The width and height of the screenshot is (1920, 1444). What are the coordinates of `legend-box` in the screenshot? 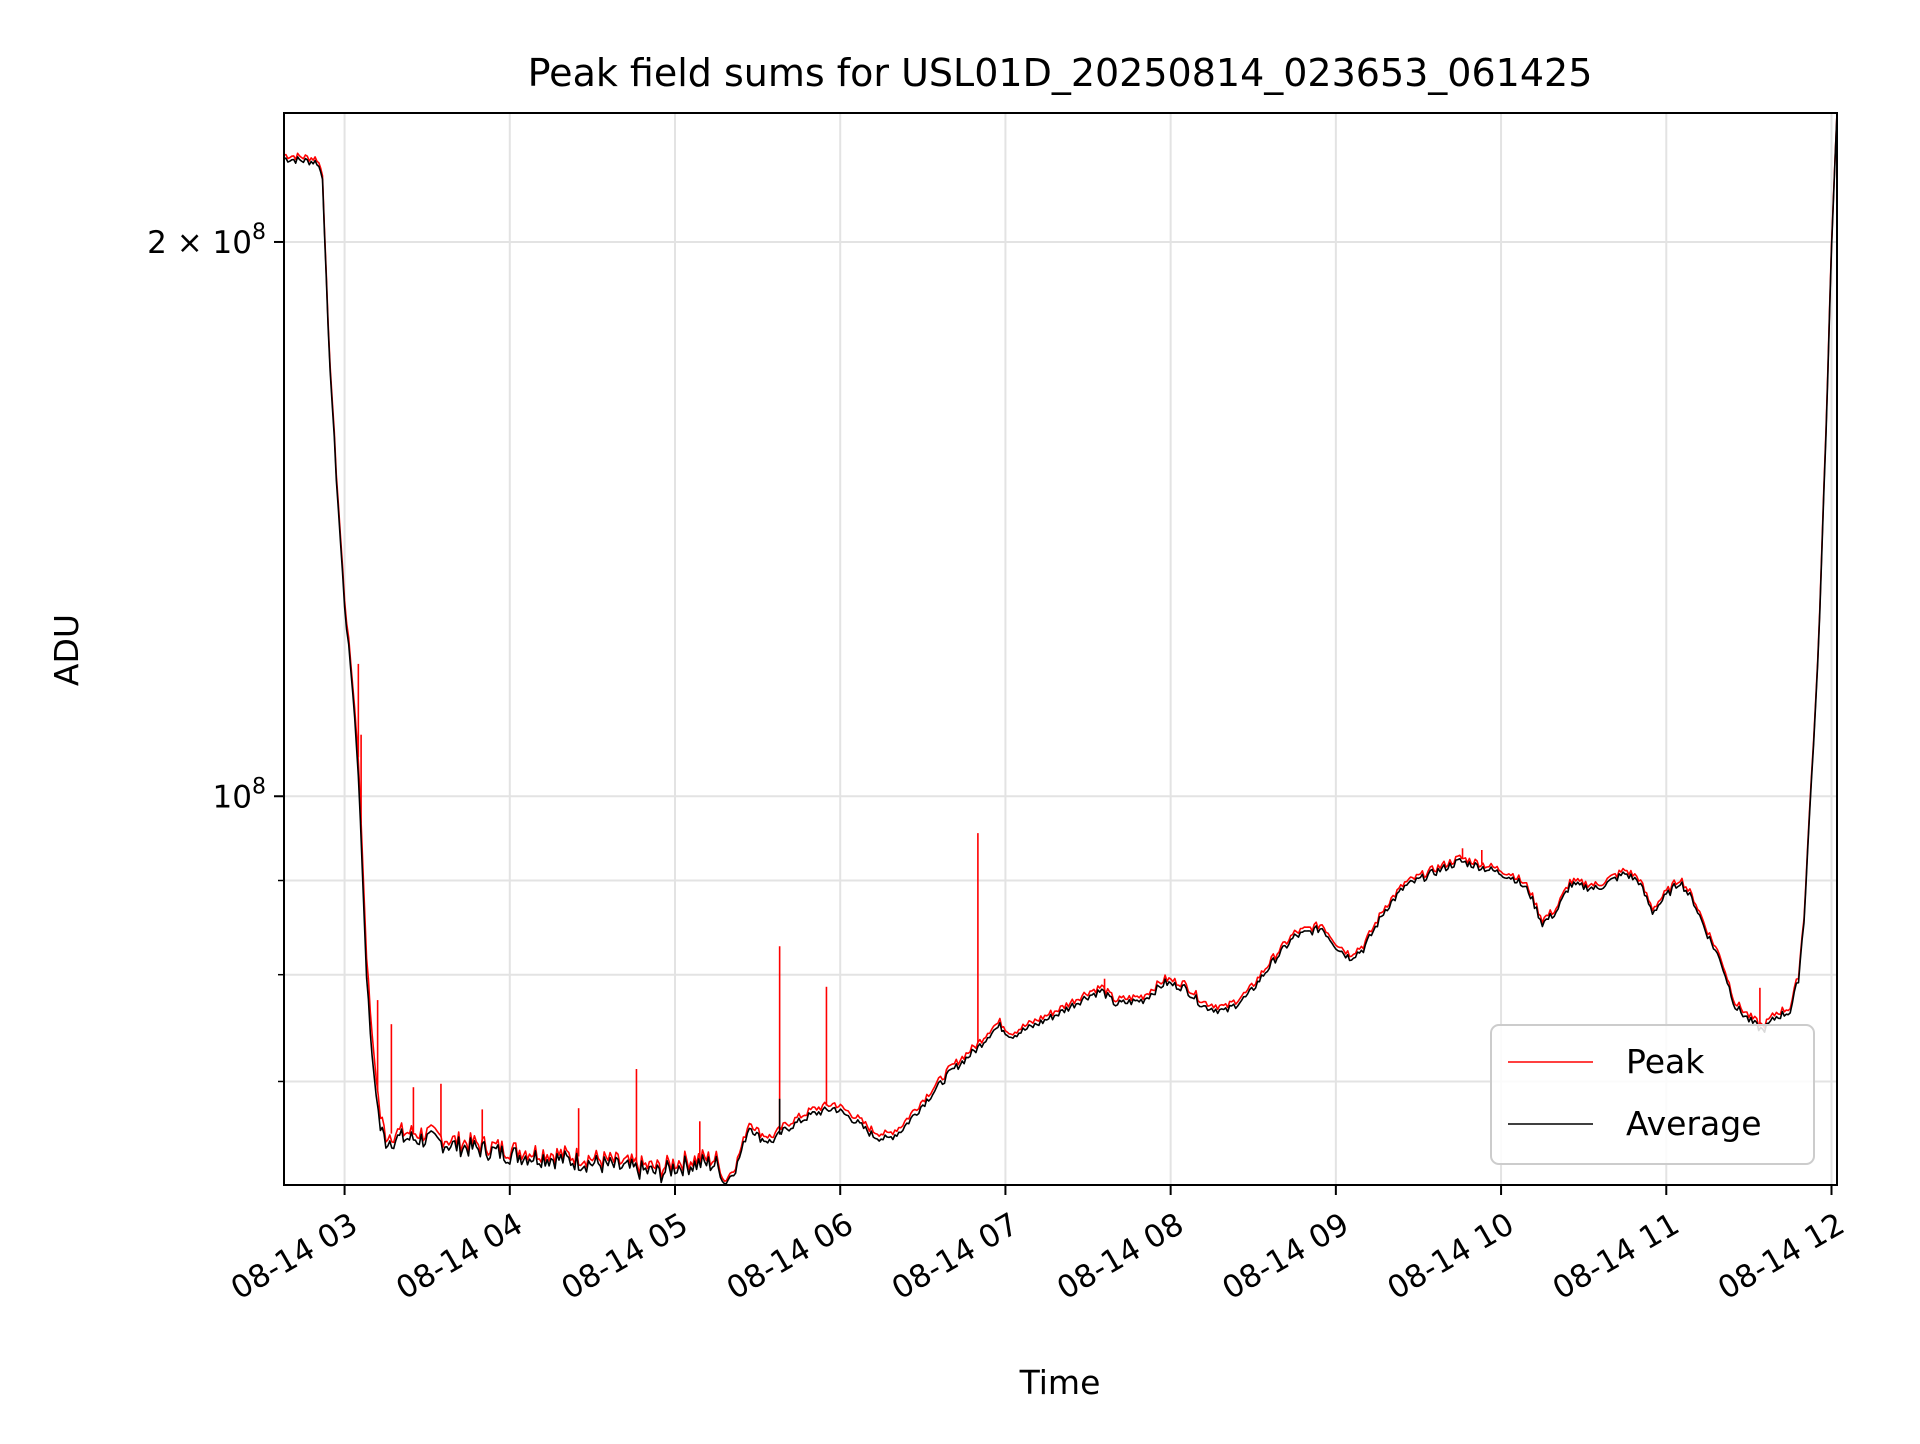 It's located at (1652, 1094).